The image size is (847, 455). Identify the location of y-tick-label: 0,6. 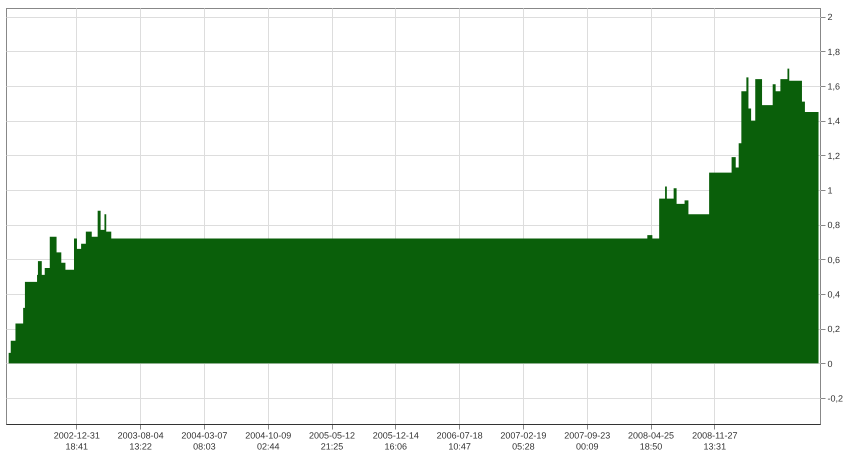
(834, 259).